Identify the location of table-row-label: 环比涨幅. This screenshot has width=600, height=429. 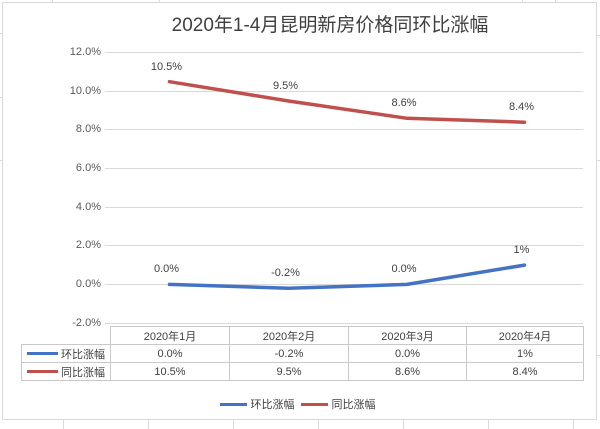
(66, 353).